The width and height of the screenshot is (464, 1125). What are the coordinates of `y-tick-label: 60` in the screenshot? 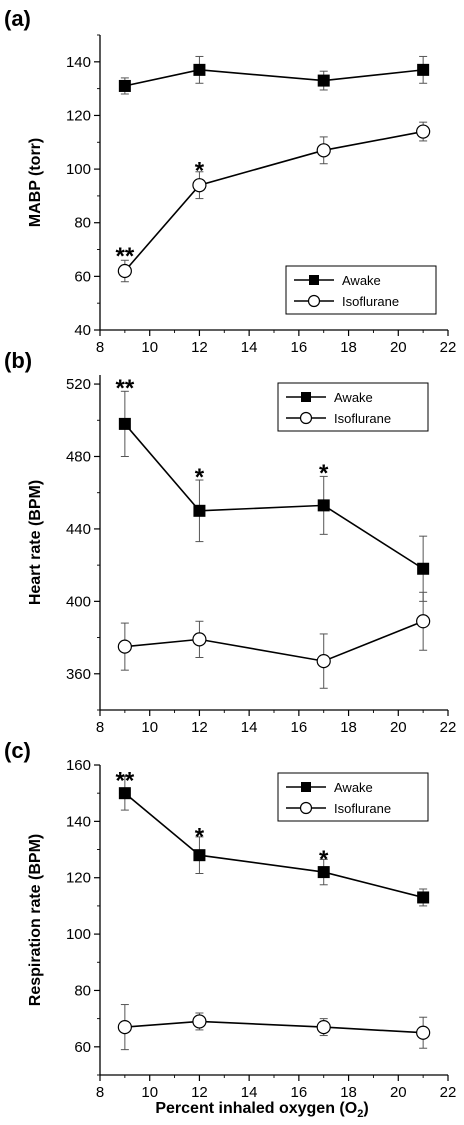 It's located at (82, 1047).